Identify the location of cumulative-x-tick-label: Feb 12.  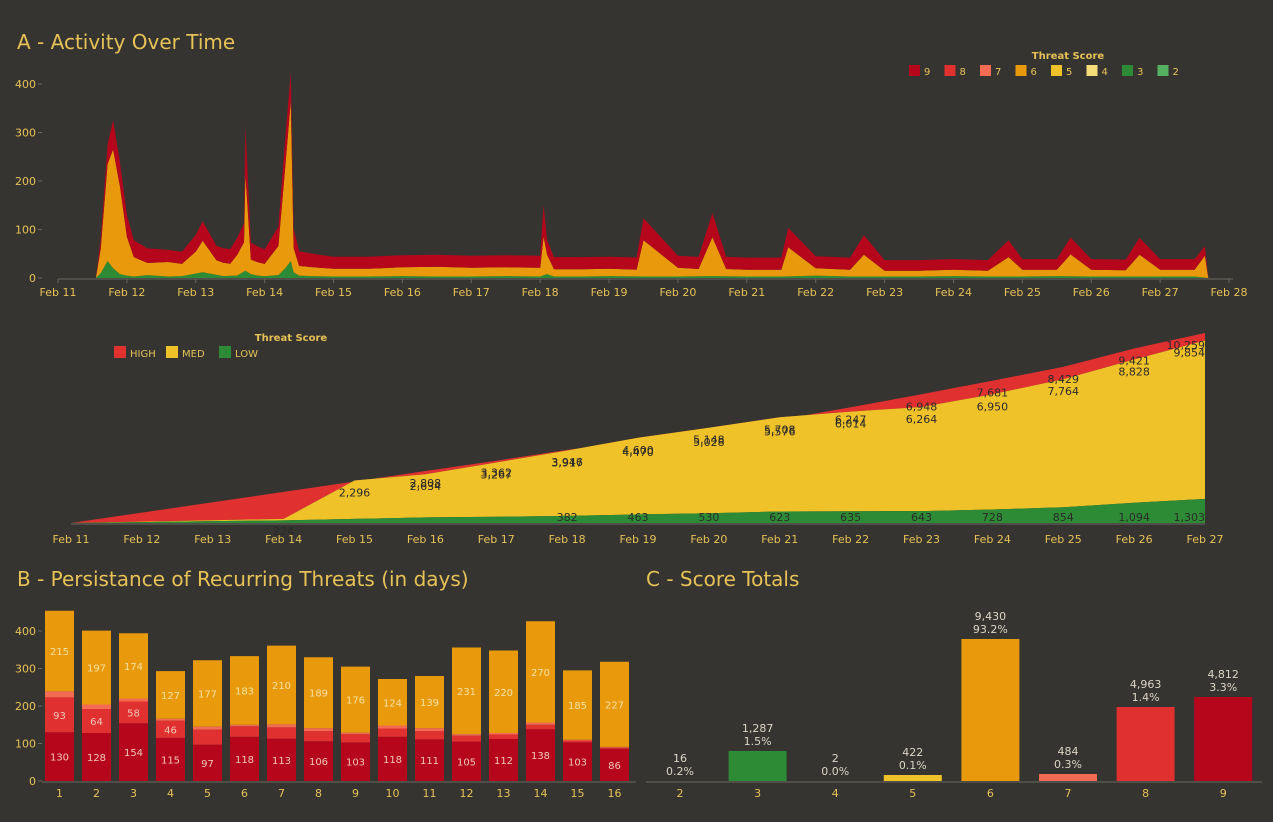
(141, 539).